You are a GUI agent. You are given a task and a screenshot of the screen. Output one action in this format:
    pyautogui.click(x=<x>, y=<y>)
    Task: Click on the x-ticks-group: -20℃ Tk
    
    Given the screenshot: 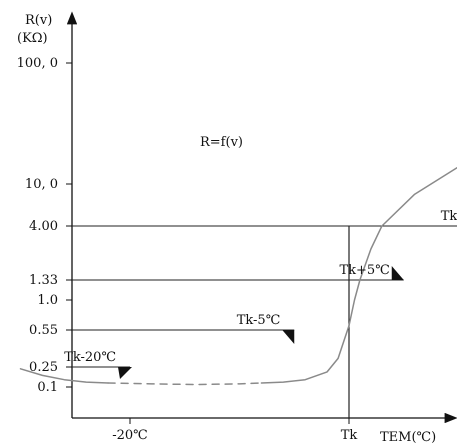 What is the action you would take?
    pyautogui.click(x=234, y=430)
    